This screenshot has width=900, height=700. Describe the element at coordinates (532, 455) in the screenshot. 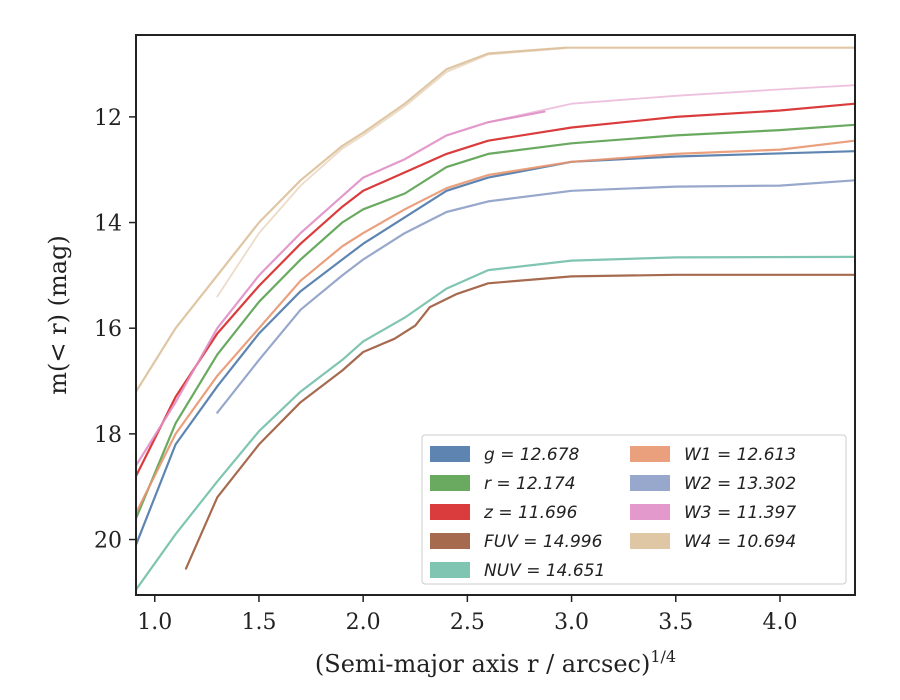

I see `legend-label: g = 12.678` at that location.